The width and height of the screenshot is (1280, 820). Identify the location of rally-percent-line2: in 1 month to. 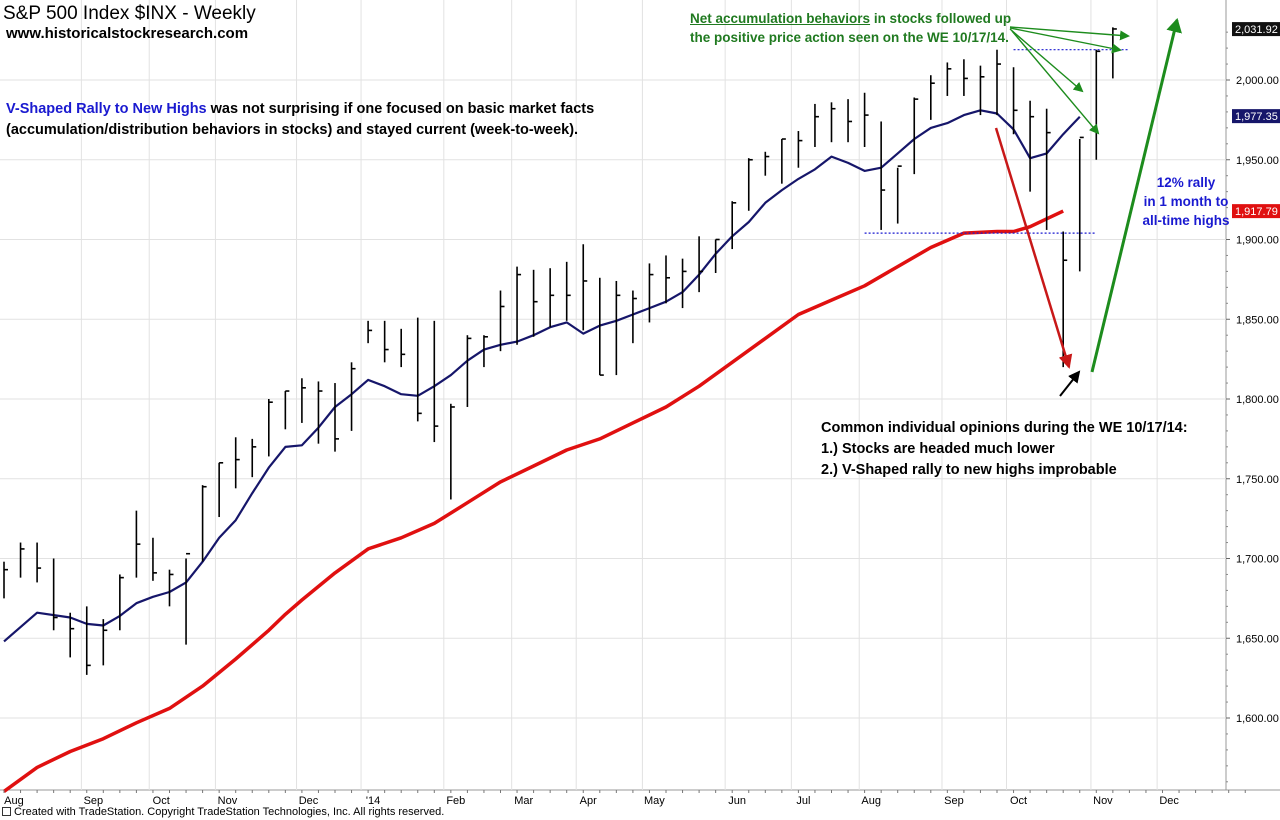
(1186, 201).